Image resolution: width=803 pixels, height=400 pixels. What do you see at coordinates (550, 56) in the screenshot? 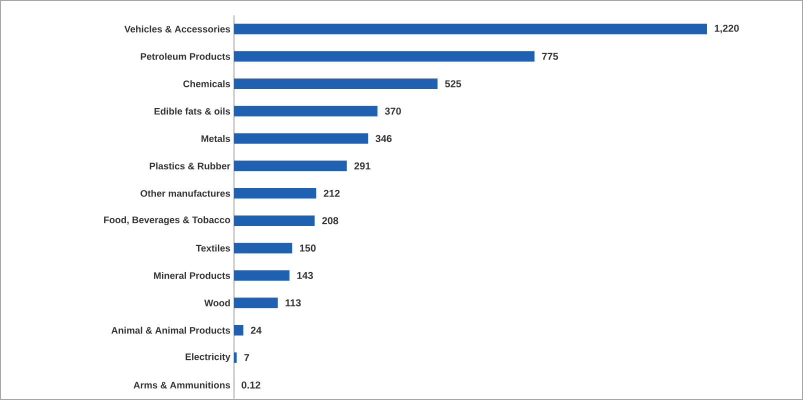
I see `data-label: 775` at bounding box center [550, 56].